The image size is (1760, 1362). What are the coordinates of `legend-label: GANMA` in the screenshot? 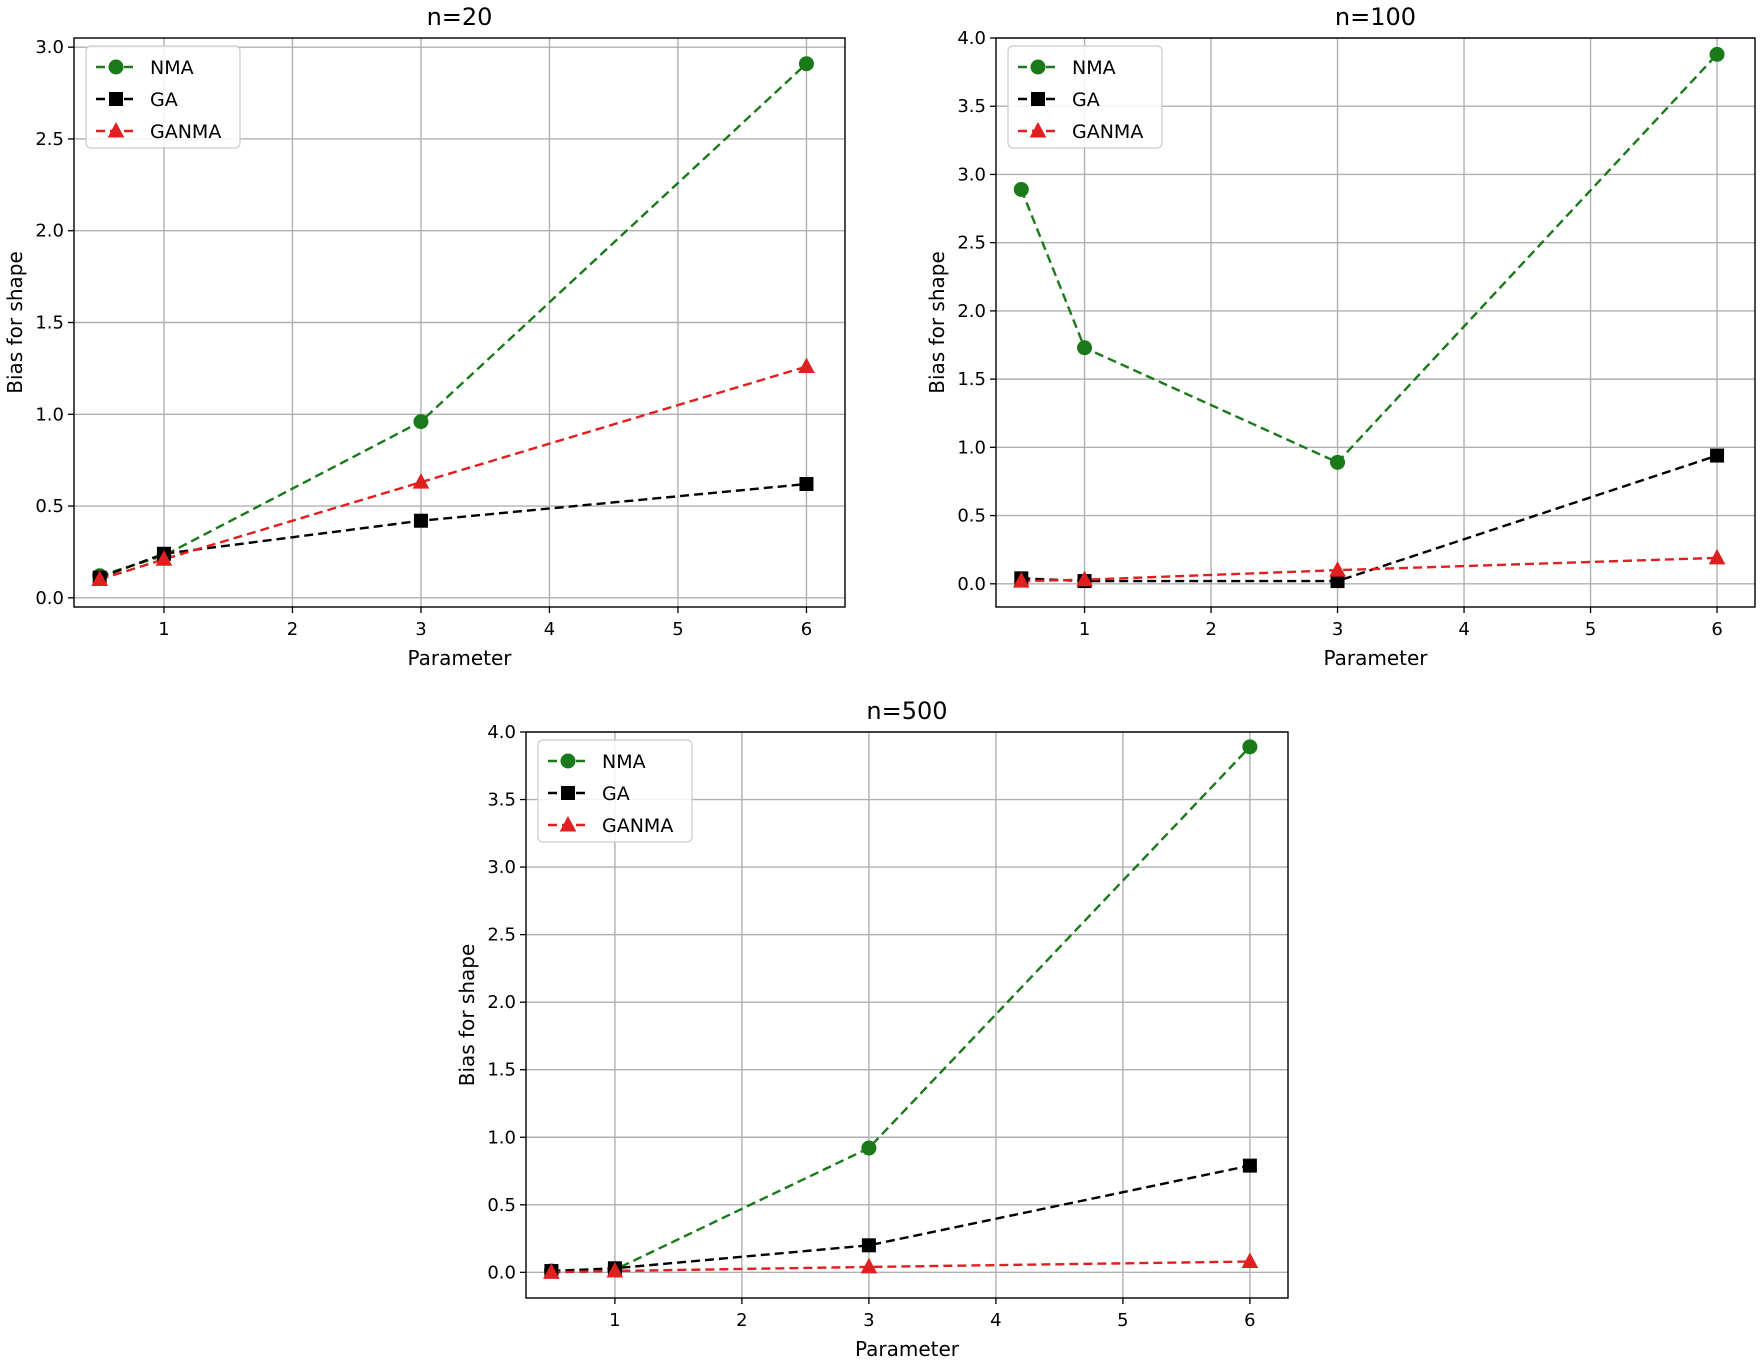 It's located at (185, 132).